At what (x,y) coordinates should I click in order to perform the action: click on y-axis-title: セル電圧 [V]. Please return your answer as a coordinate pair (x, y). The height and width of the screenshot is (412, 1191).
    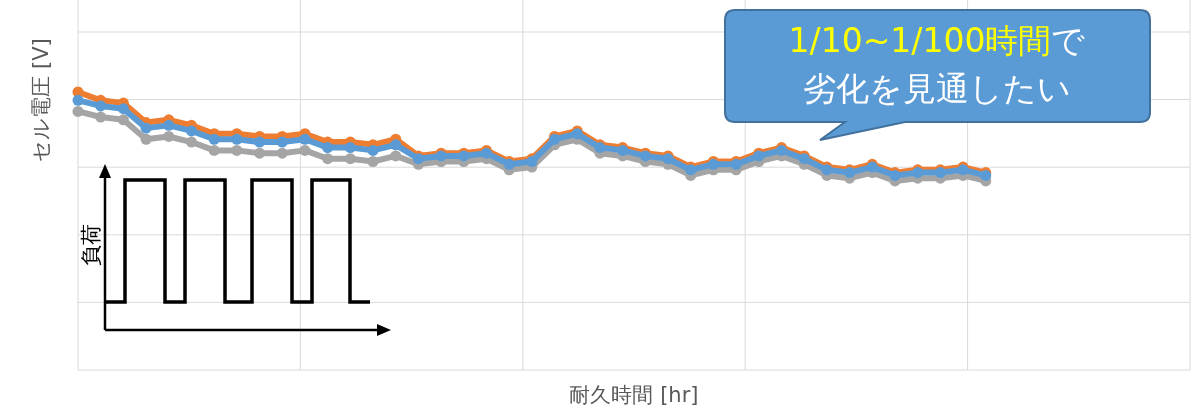
    Looking at the image, I should click on (41, 100).